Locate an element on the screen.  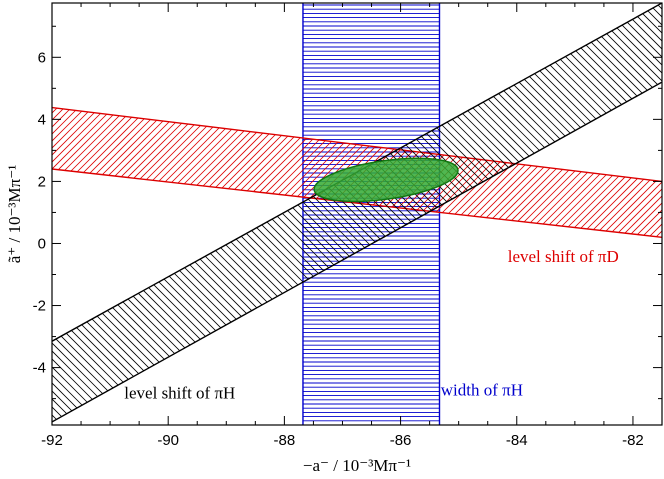
y-tick-label: -4 is located at coordinates (39, 368).